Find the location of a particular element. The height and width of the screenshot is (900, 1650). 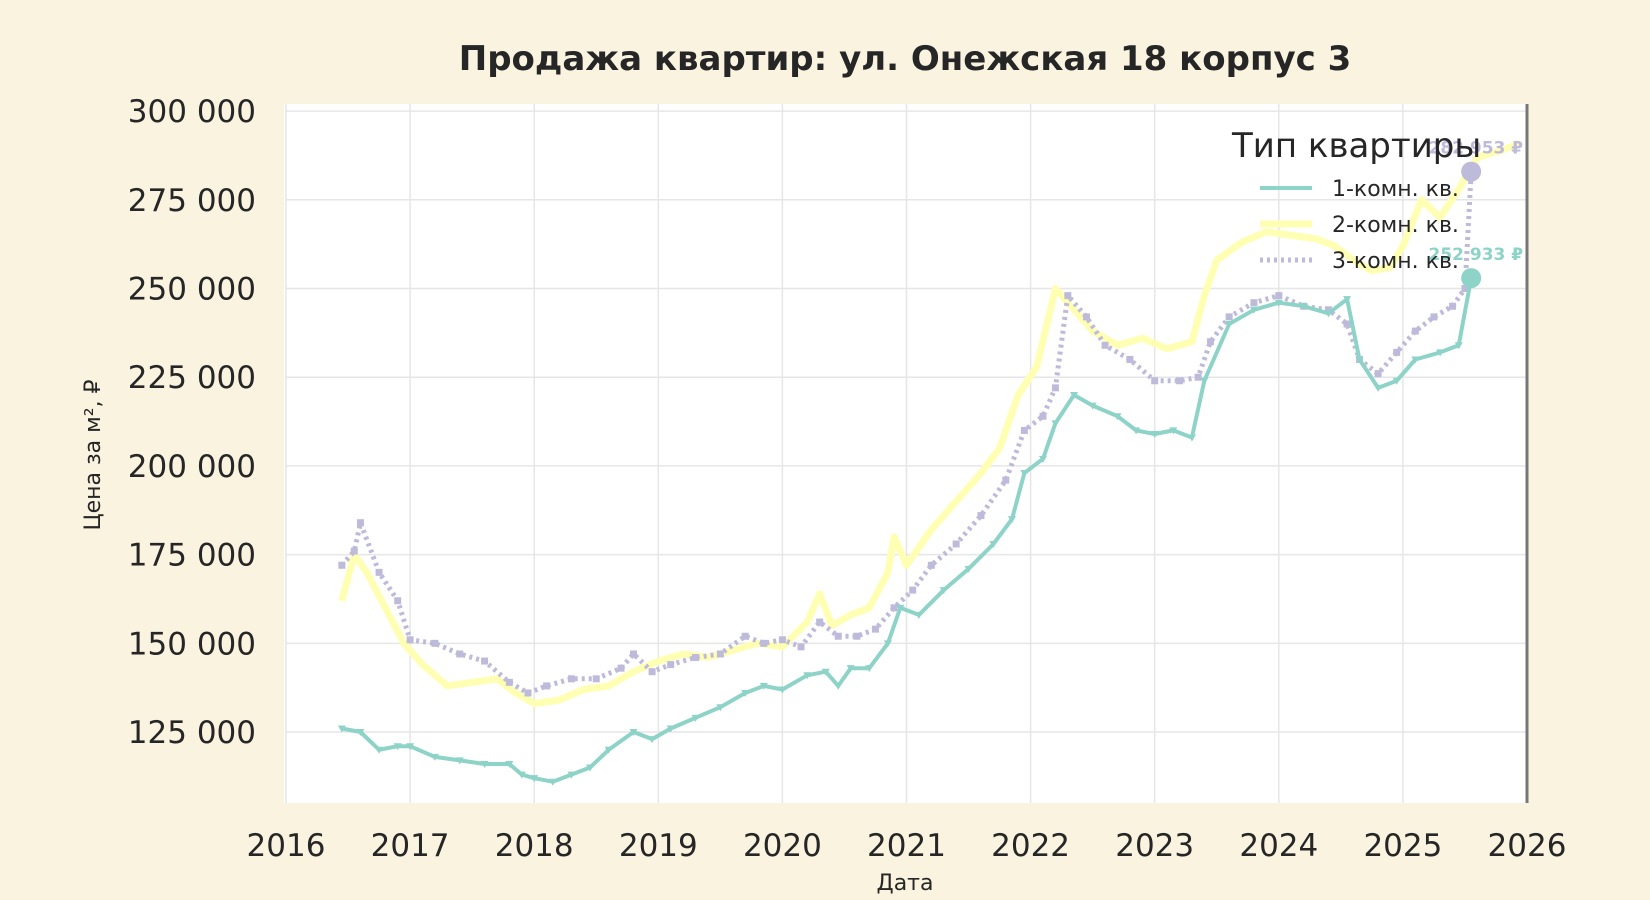

y-tick-label: 125 000 is located at coordinates (192, 733).